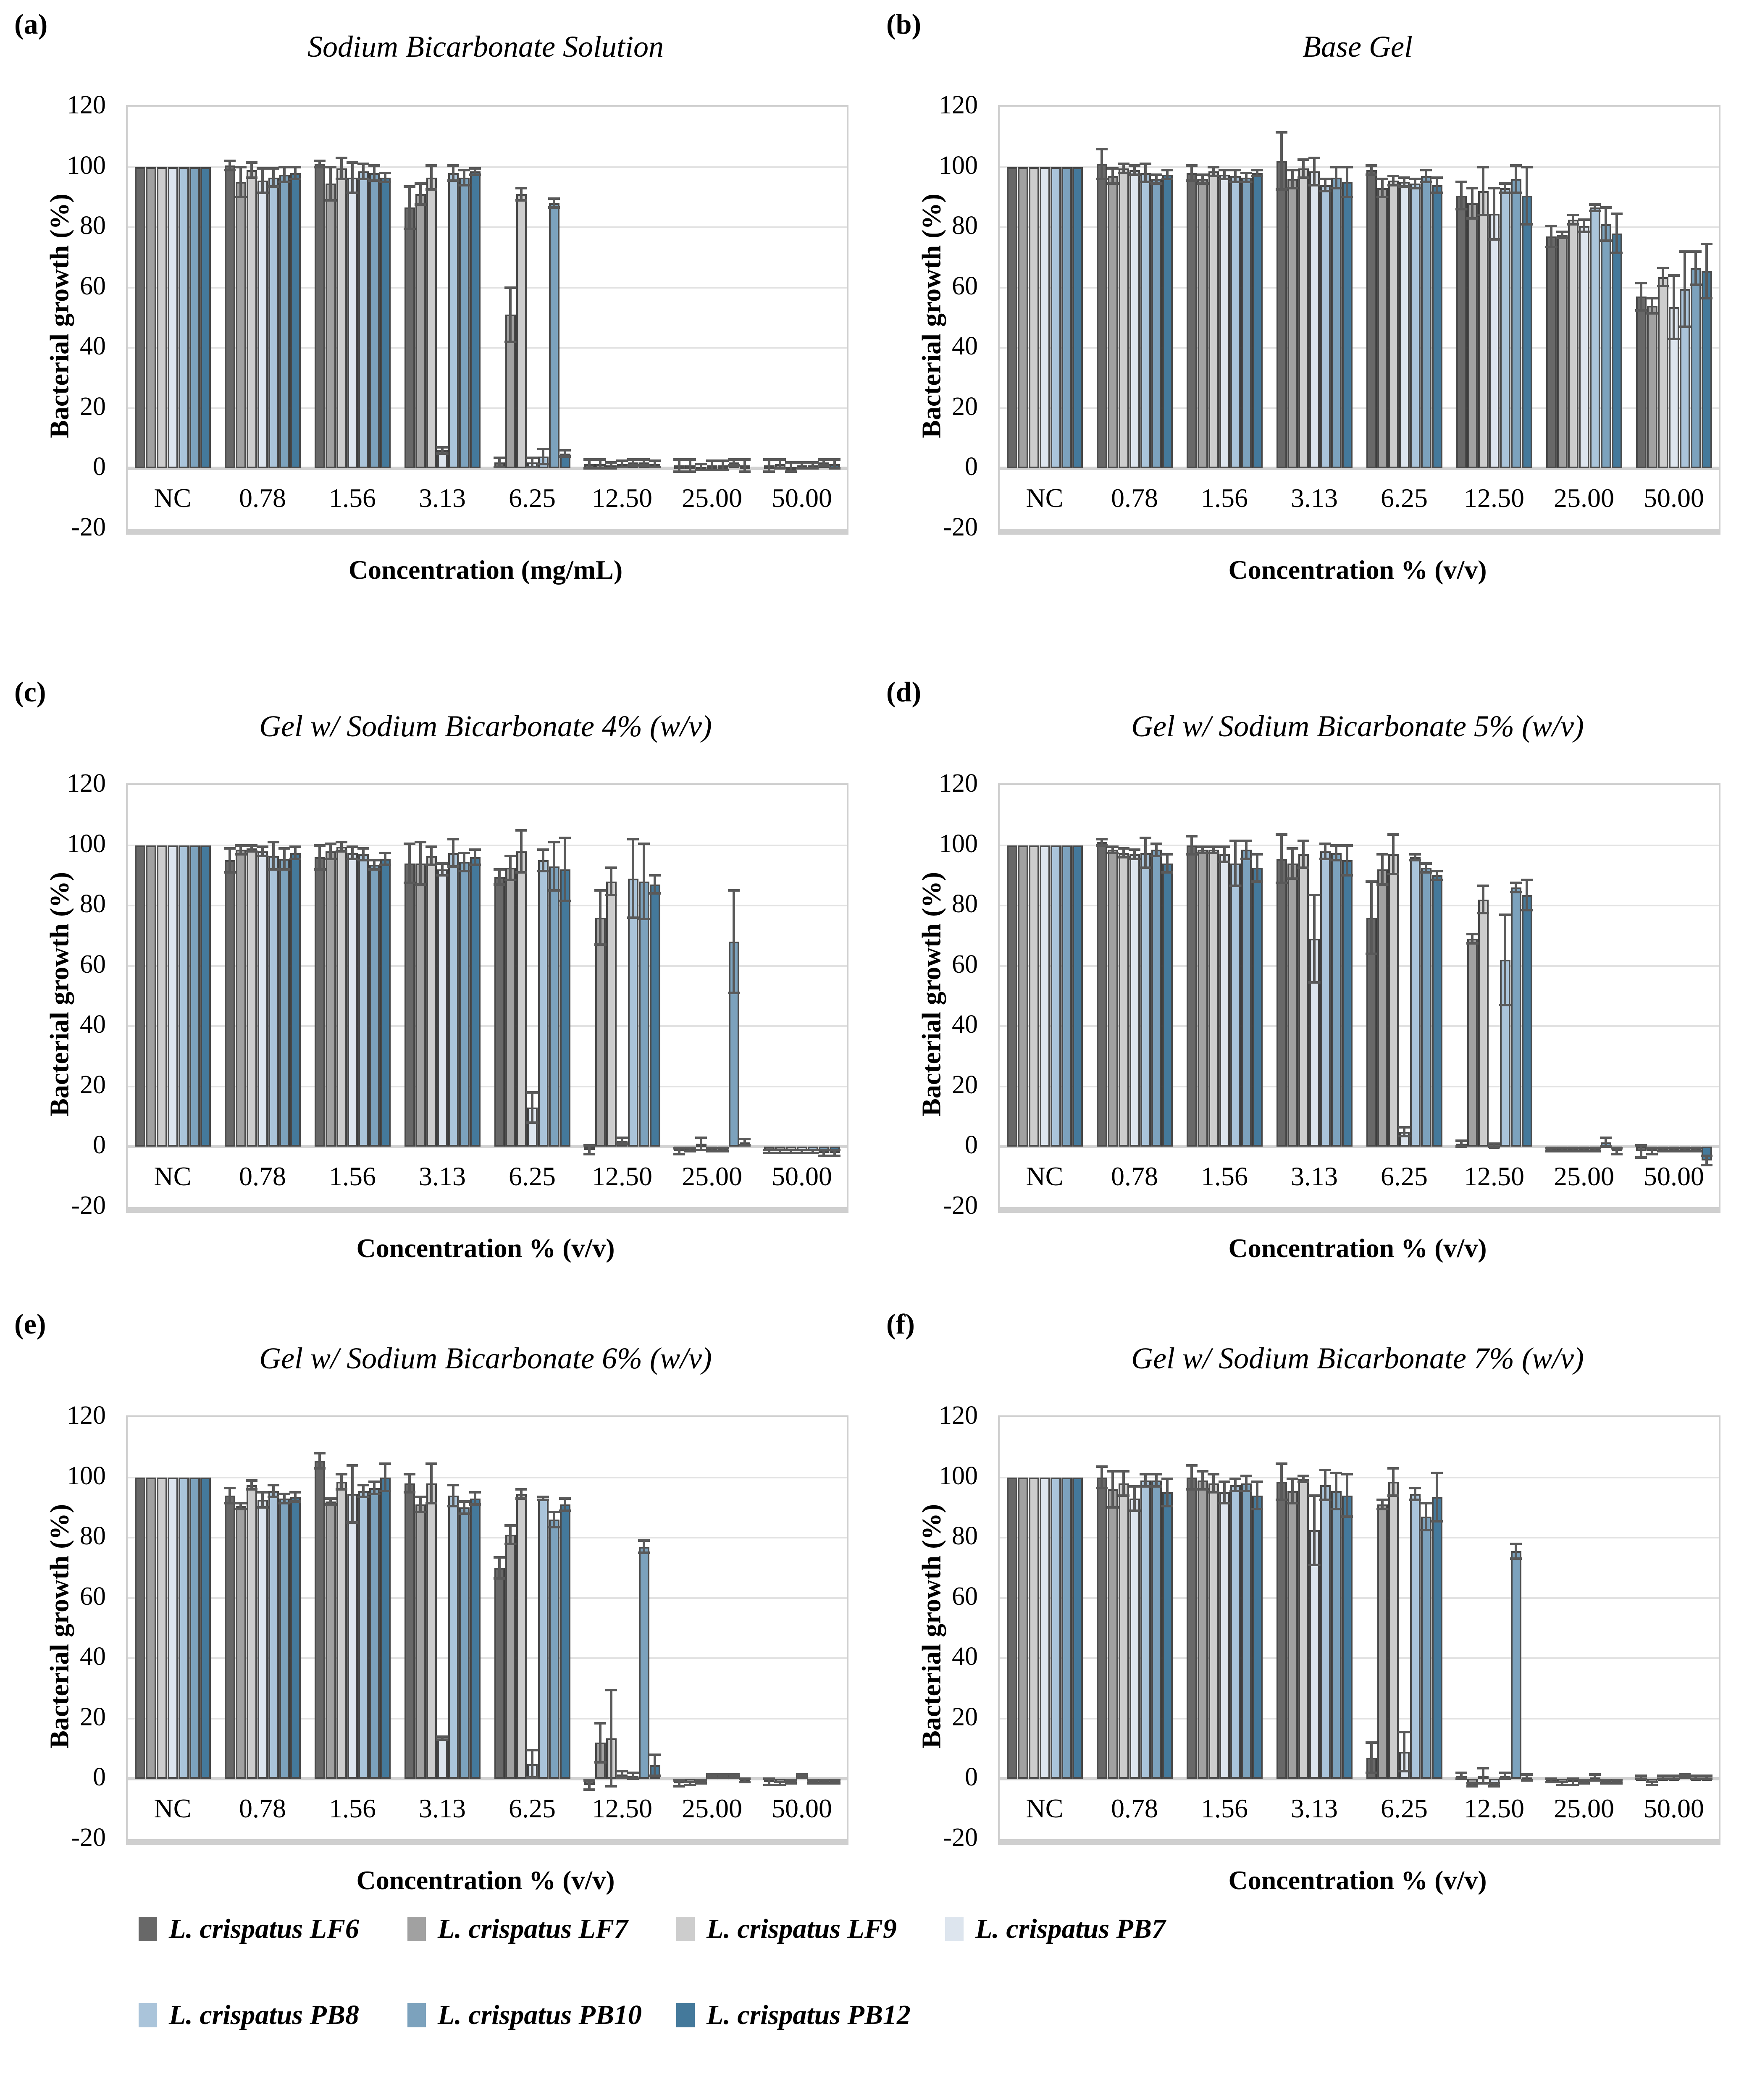 This screenshot has height=2100, width=1744. Describe the element at coordinates (416, 2015) in the screenshot. I see `legend-swatch-pb10` at that location.